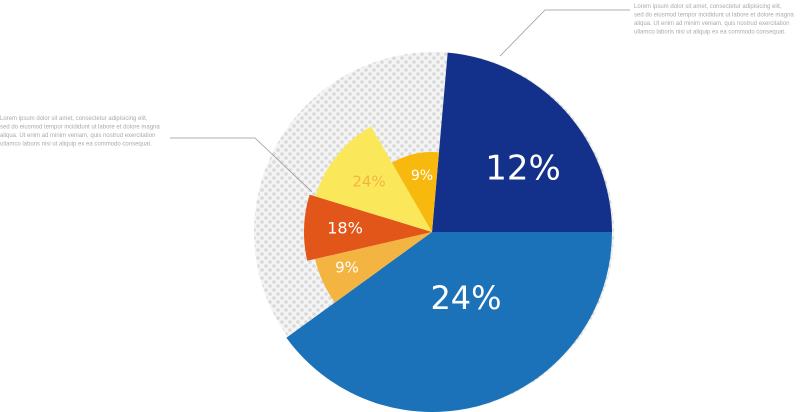  What do you see at coordinates (523, 169) in the screenshot?
I see `sector-label: 12%` at bounding box center [523, 169].